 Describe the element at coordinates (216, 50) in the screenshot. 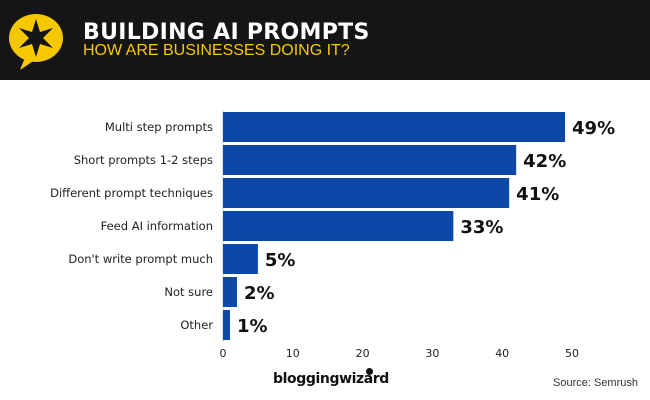

I see `chart-subtitle: HOW ARE BUSINESSES DOING IT?` at that location.